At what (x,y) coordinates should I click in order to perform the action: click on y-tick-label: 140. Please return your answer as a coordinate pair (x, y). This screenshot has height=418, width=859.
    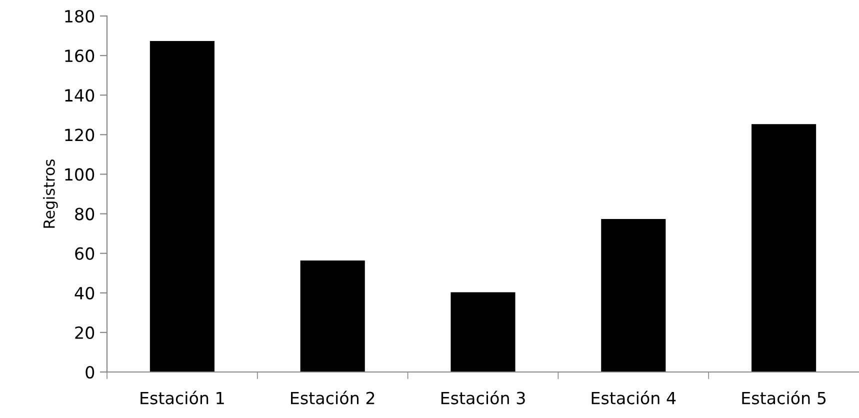
    Looking at the image, I should click on (79, 95).